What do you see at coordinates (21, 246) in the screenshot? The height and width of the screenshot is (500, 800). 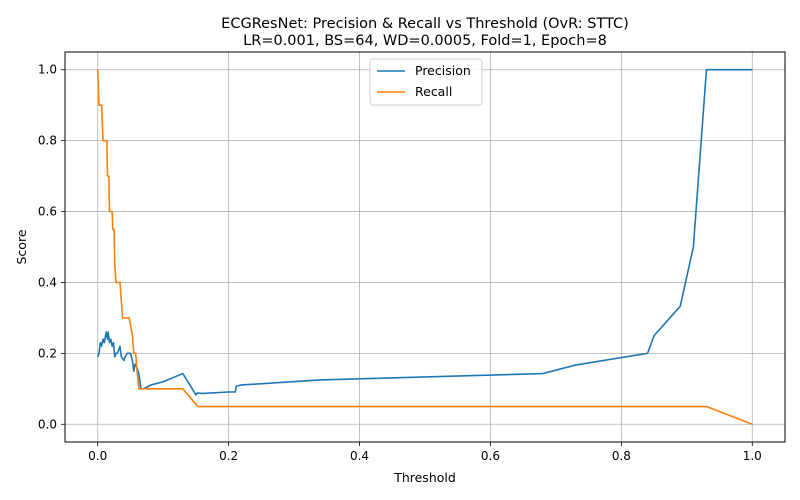 I see `y-axis-label: Score` at bounding box center [21, 246].